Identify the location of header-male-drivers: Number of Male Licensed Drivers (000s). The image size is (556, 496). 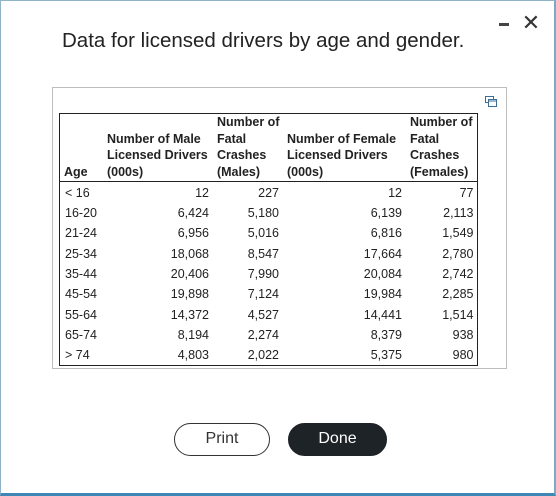
(157, 147).